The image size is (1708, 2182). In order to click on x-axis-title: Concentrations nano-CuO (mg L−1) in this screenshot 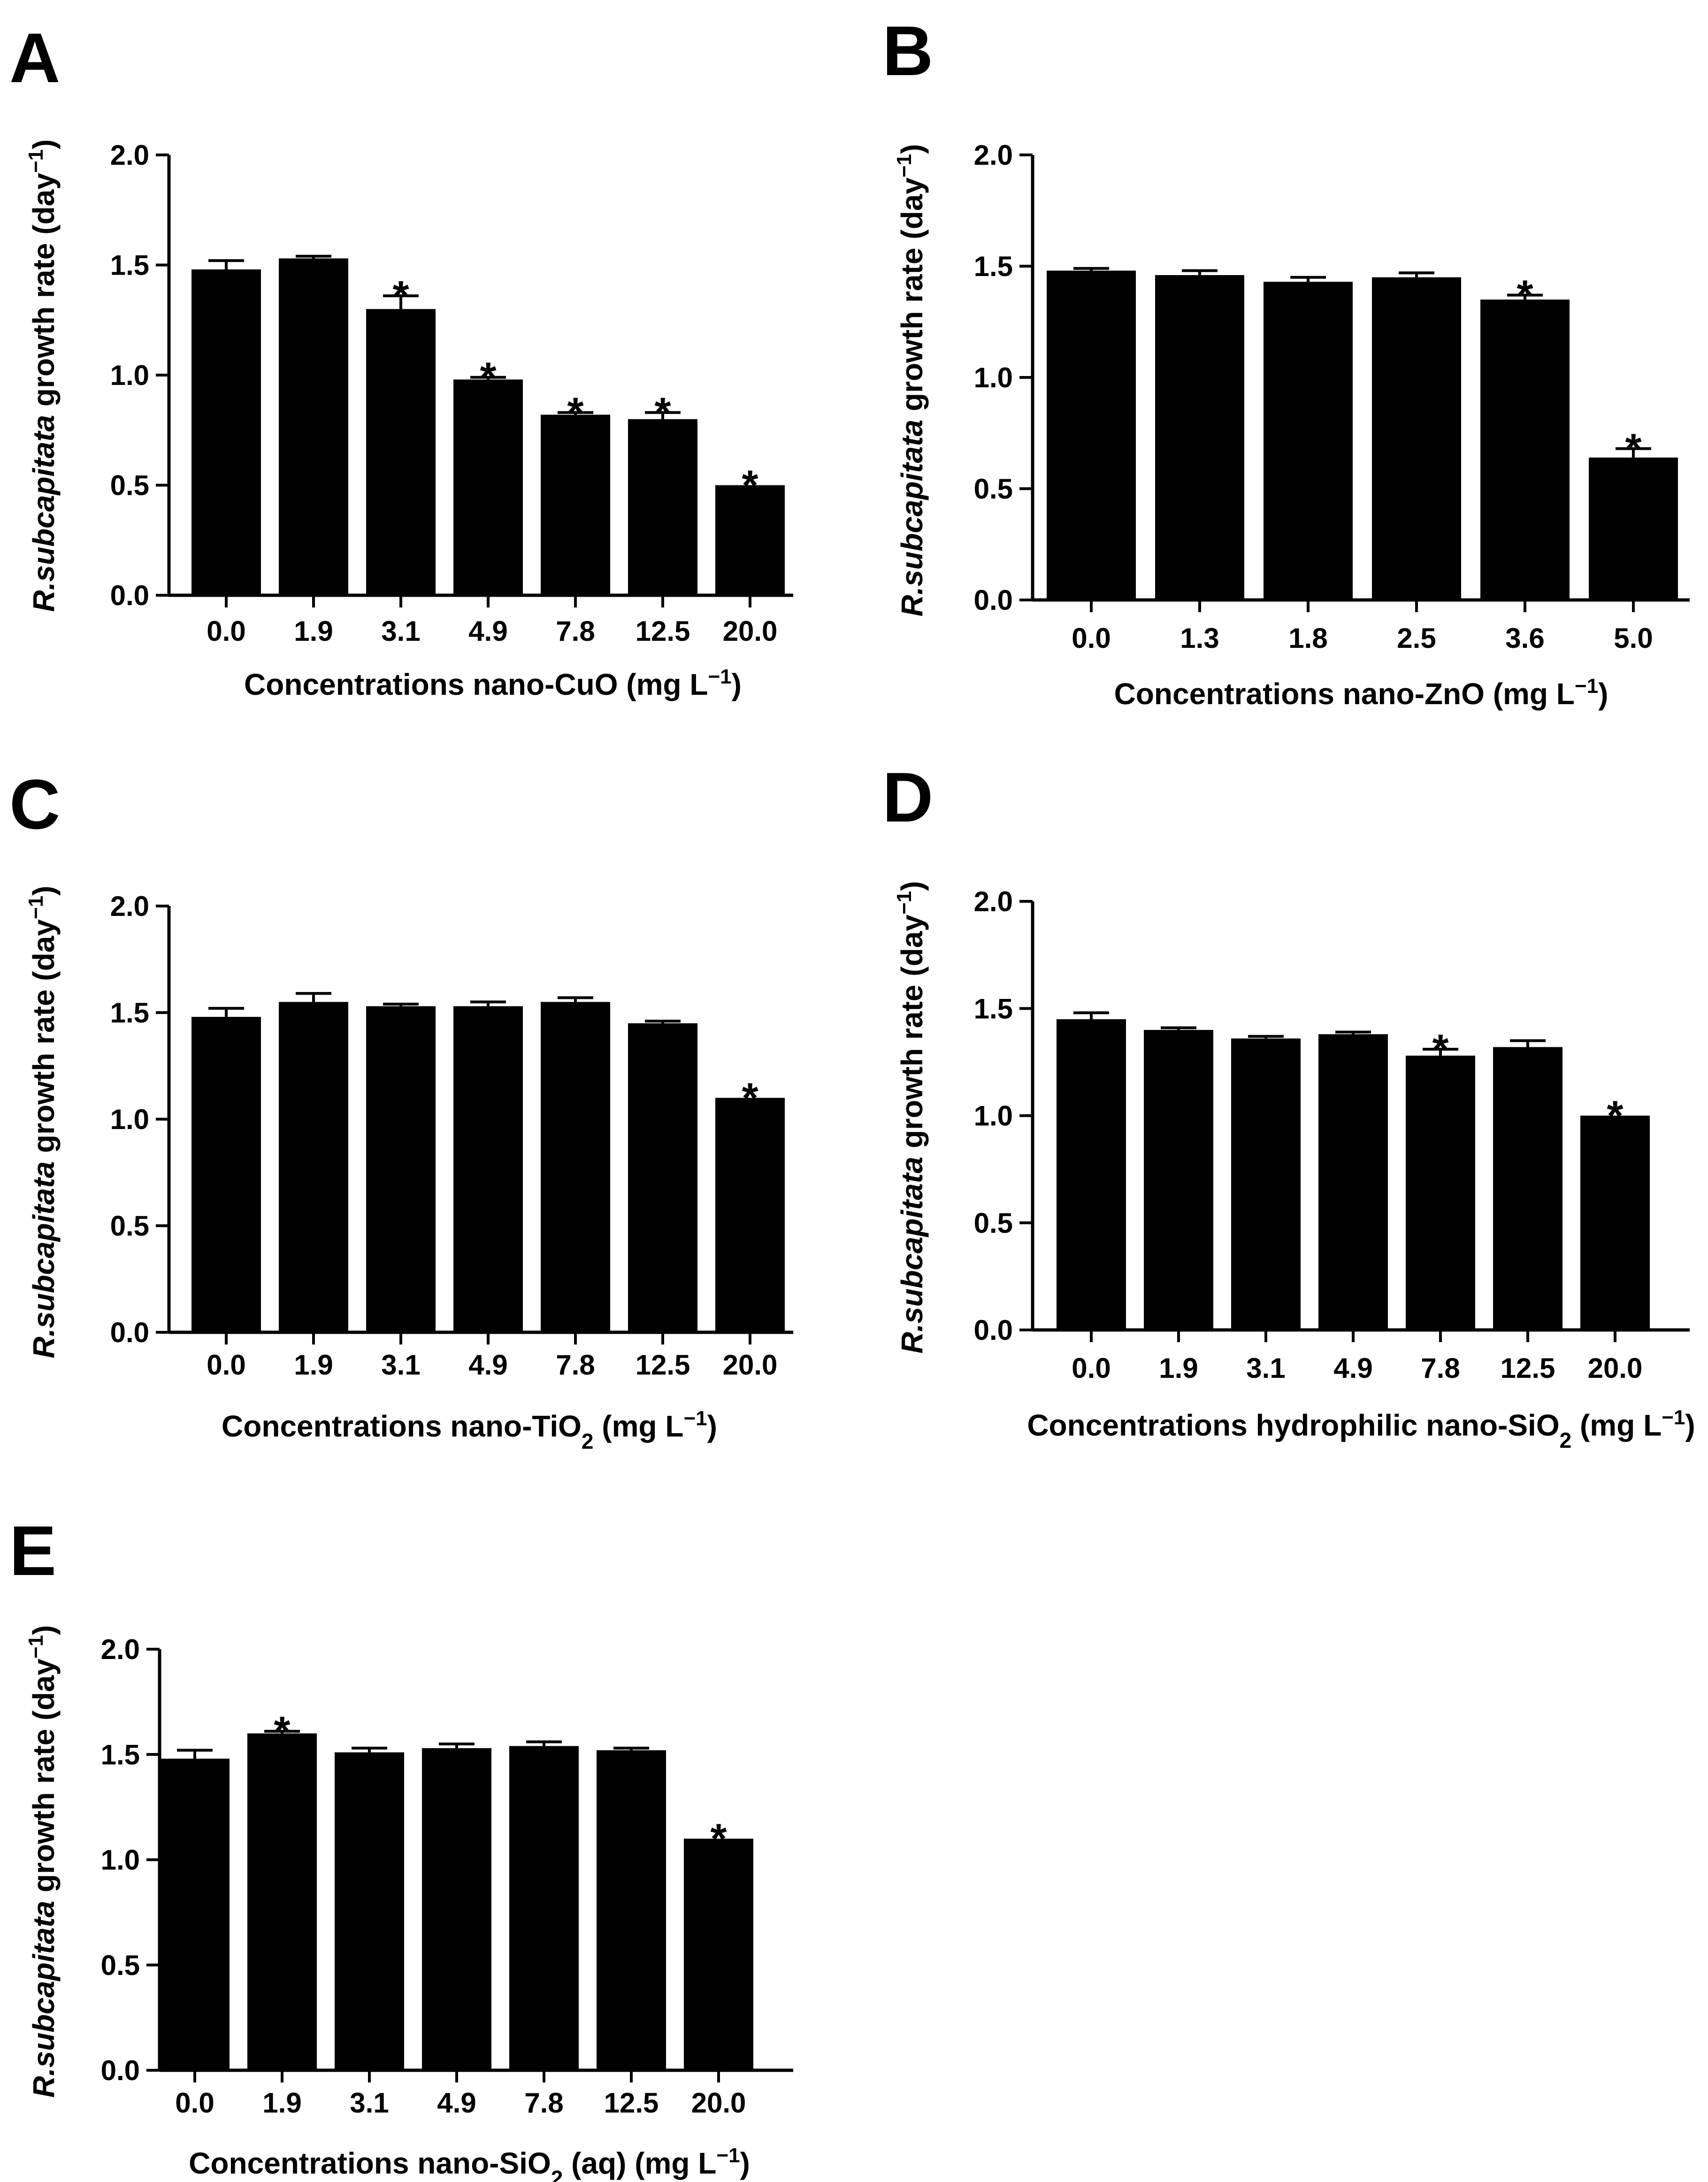, I will do `click(493, 683)`.